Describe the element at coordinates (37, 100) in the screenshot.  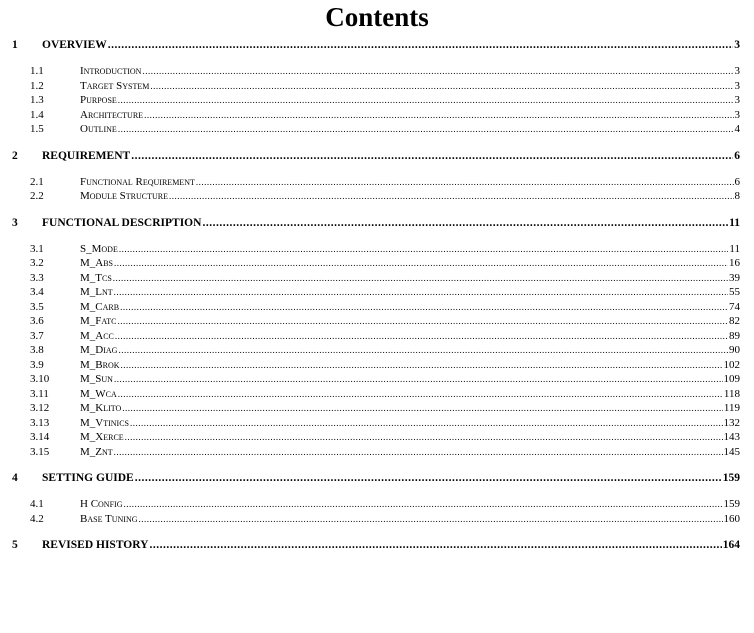
I see `entry-number: 1.3` at that location.